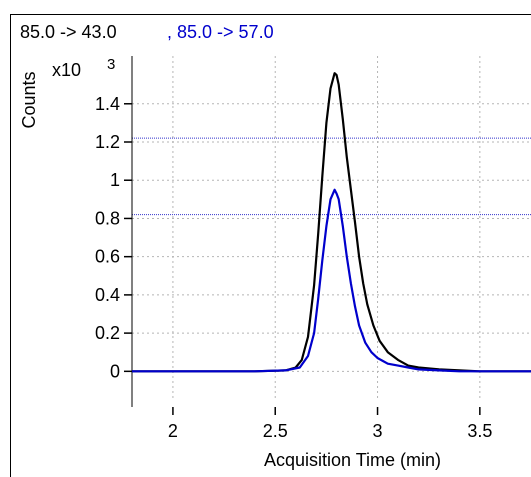  I want to click on reference-lines, so click(331, 176).